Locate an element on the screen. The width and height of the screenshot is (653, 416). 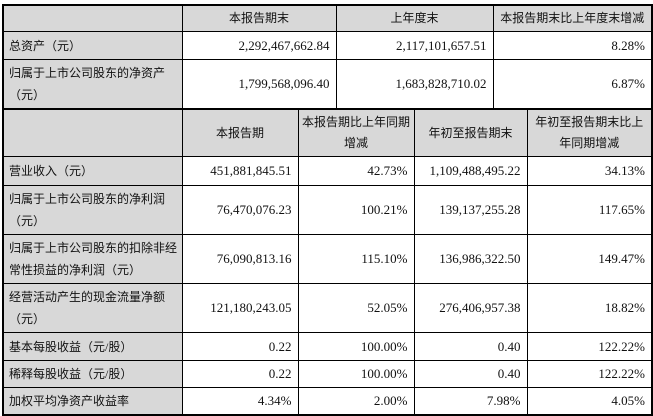
row-label: 基本每股收益（元/股） is located at coordinates (92, 346).